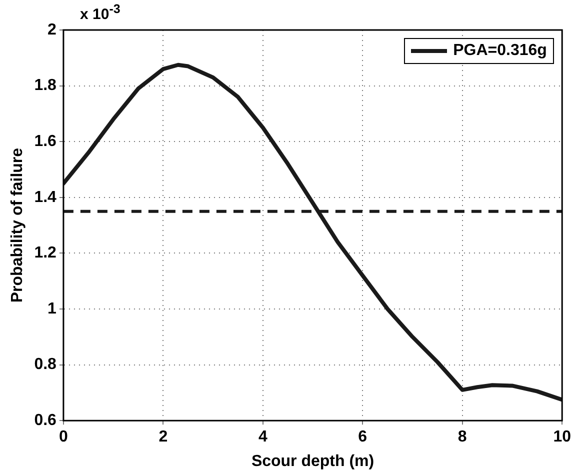 The height and width of the screenshot is (473, 574). What do you see at coordinates (17, 225) in the screenshot?
I see `y-axis-title: Probability of failure` at bounding box center [17, 225].